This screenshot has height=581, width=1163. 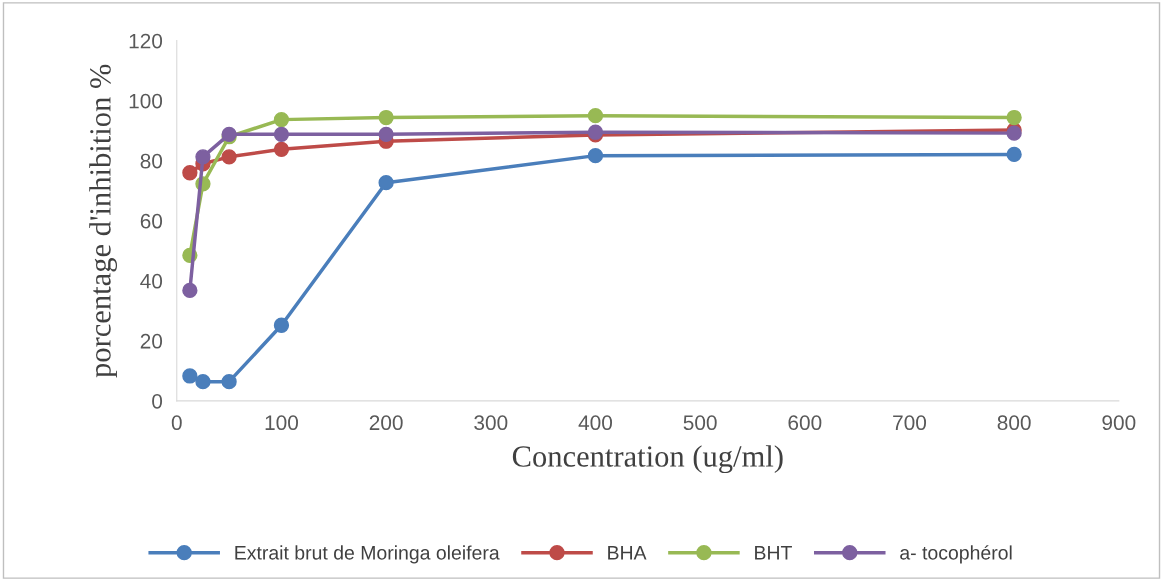 What do you see at coordinates (773, 553) in the screenshot?
I see `legend-label: BHT` at bounding box center [773, 553].